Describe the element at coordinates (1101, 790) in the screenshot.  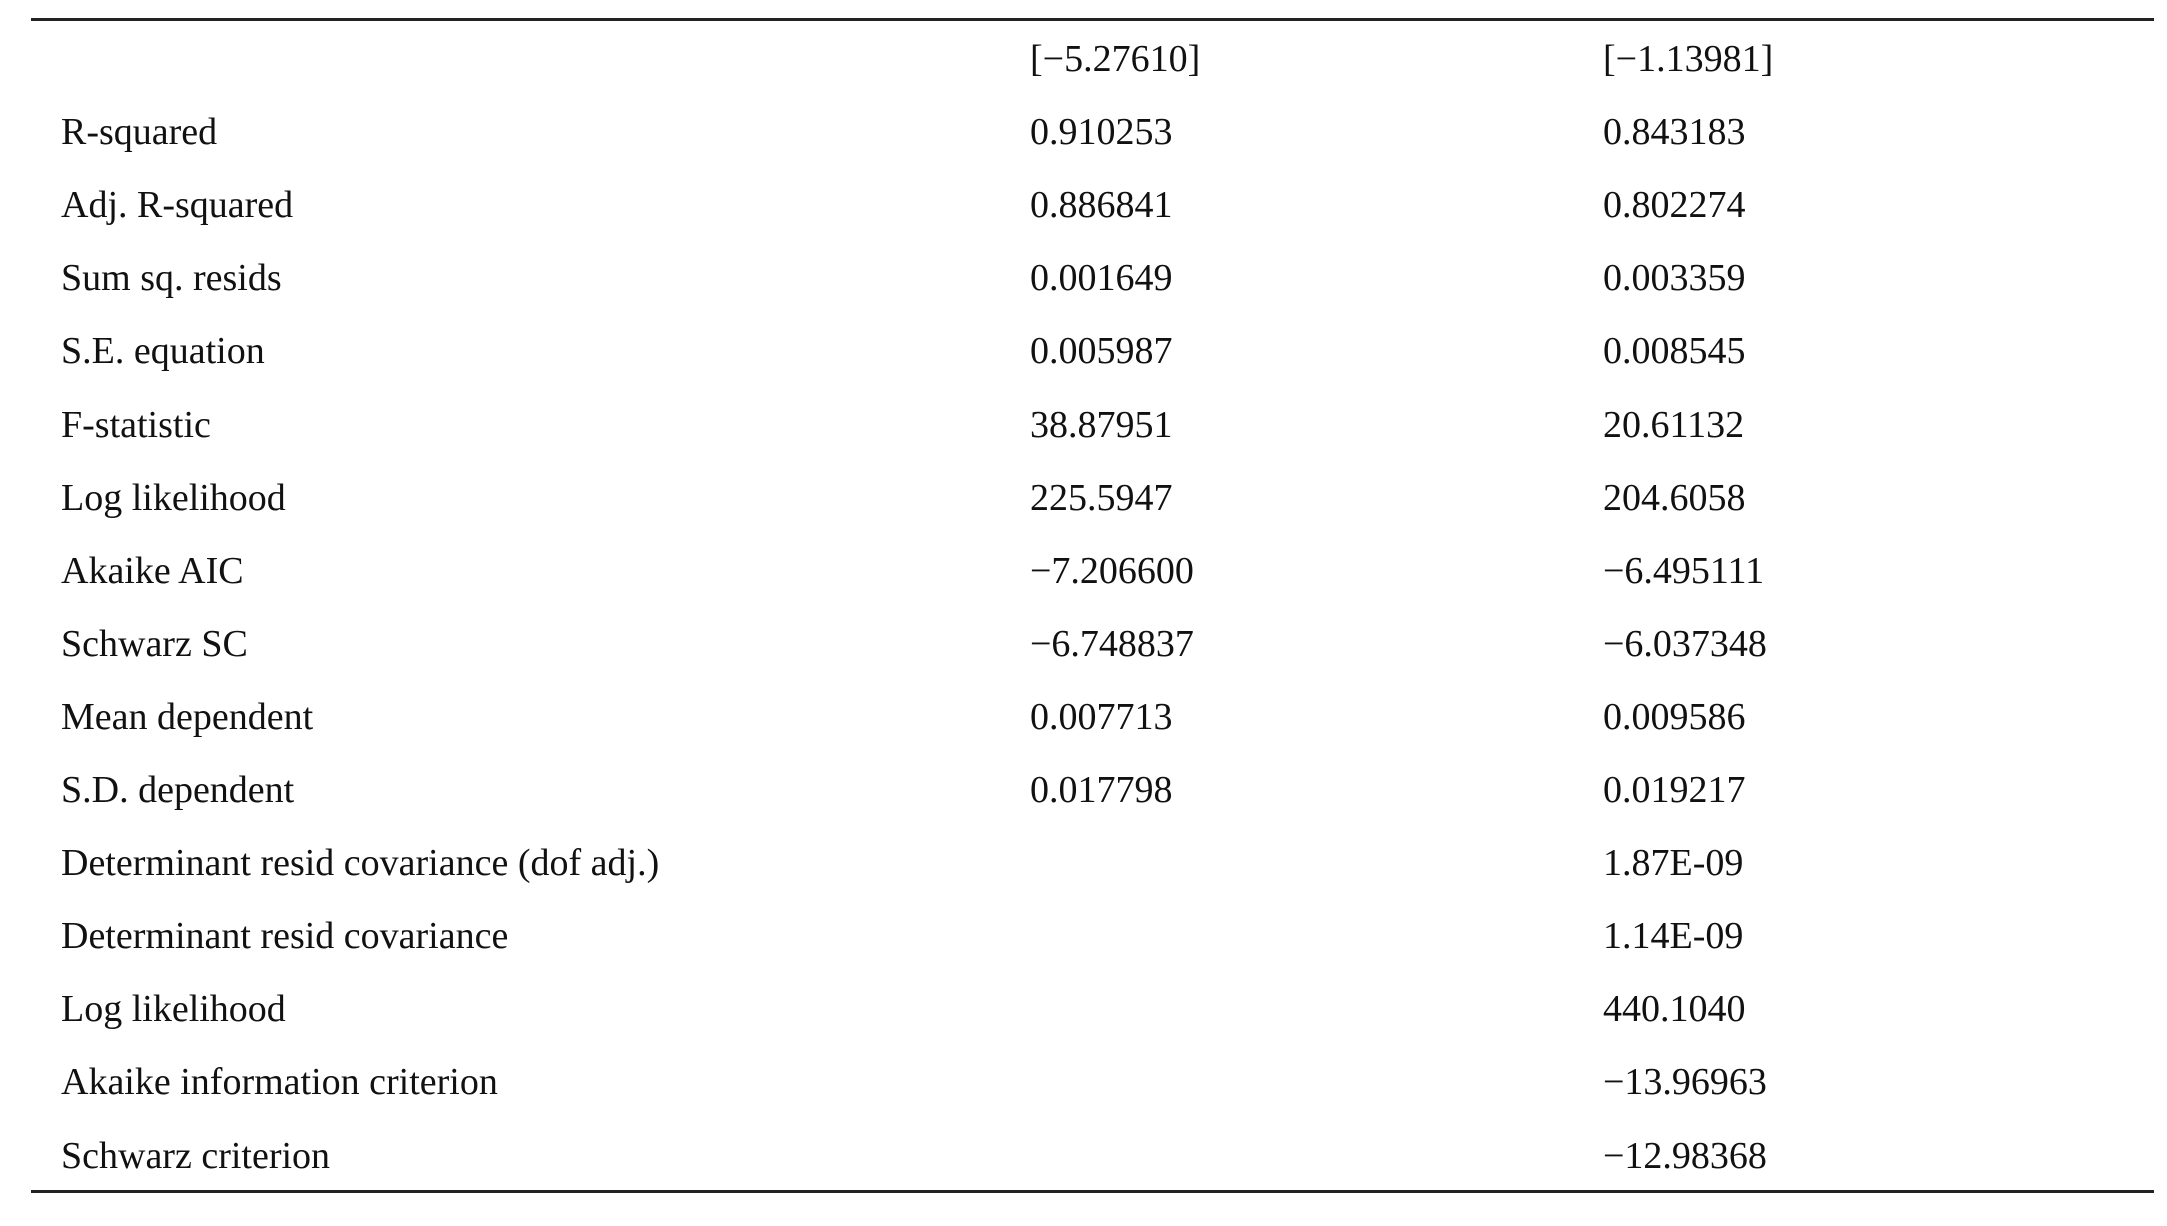
I see `column-2-cell: 0.017798` at that location.